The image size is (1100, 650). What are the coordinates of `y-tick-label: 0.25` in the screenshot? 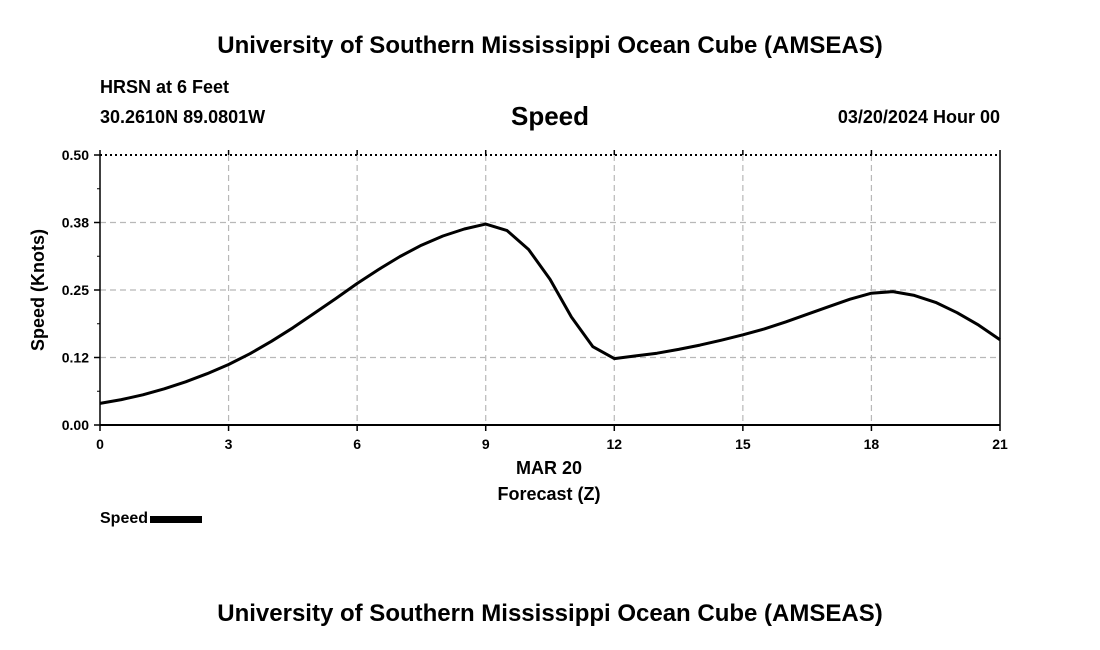 It's located at (75, 290).